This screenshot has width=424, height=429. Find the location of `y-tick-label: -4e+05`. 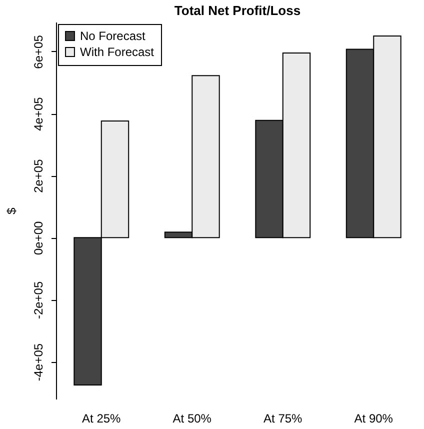

y-tick-label: -4e+05 is located at coordinates (39, 362).